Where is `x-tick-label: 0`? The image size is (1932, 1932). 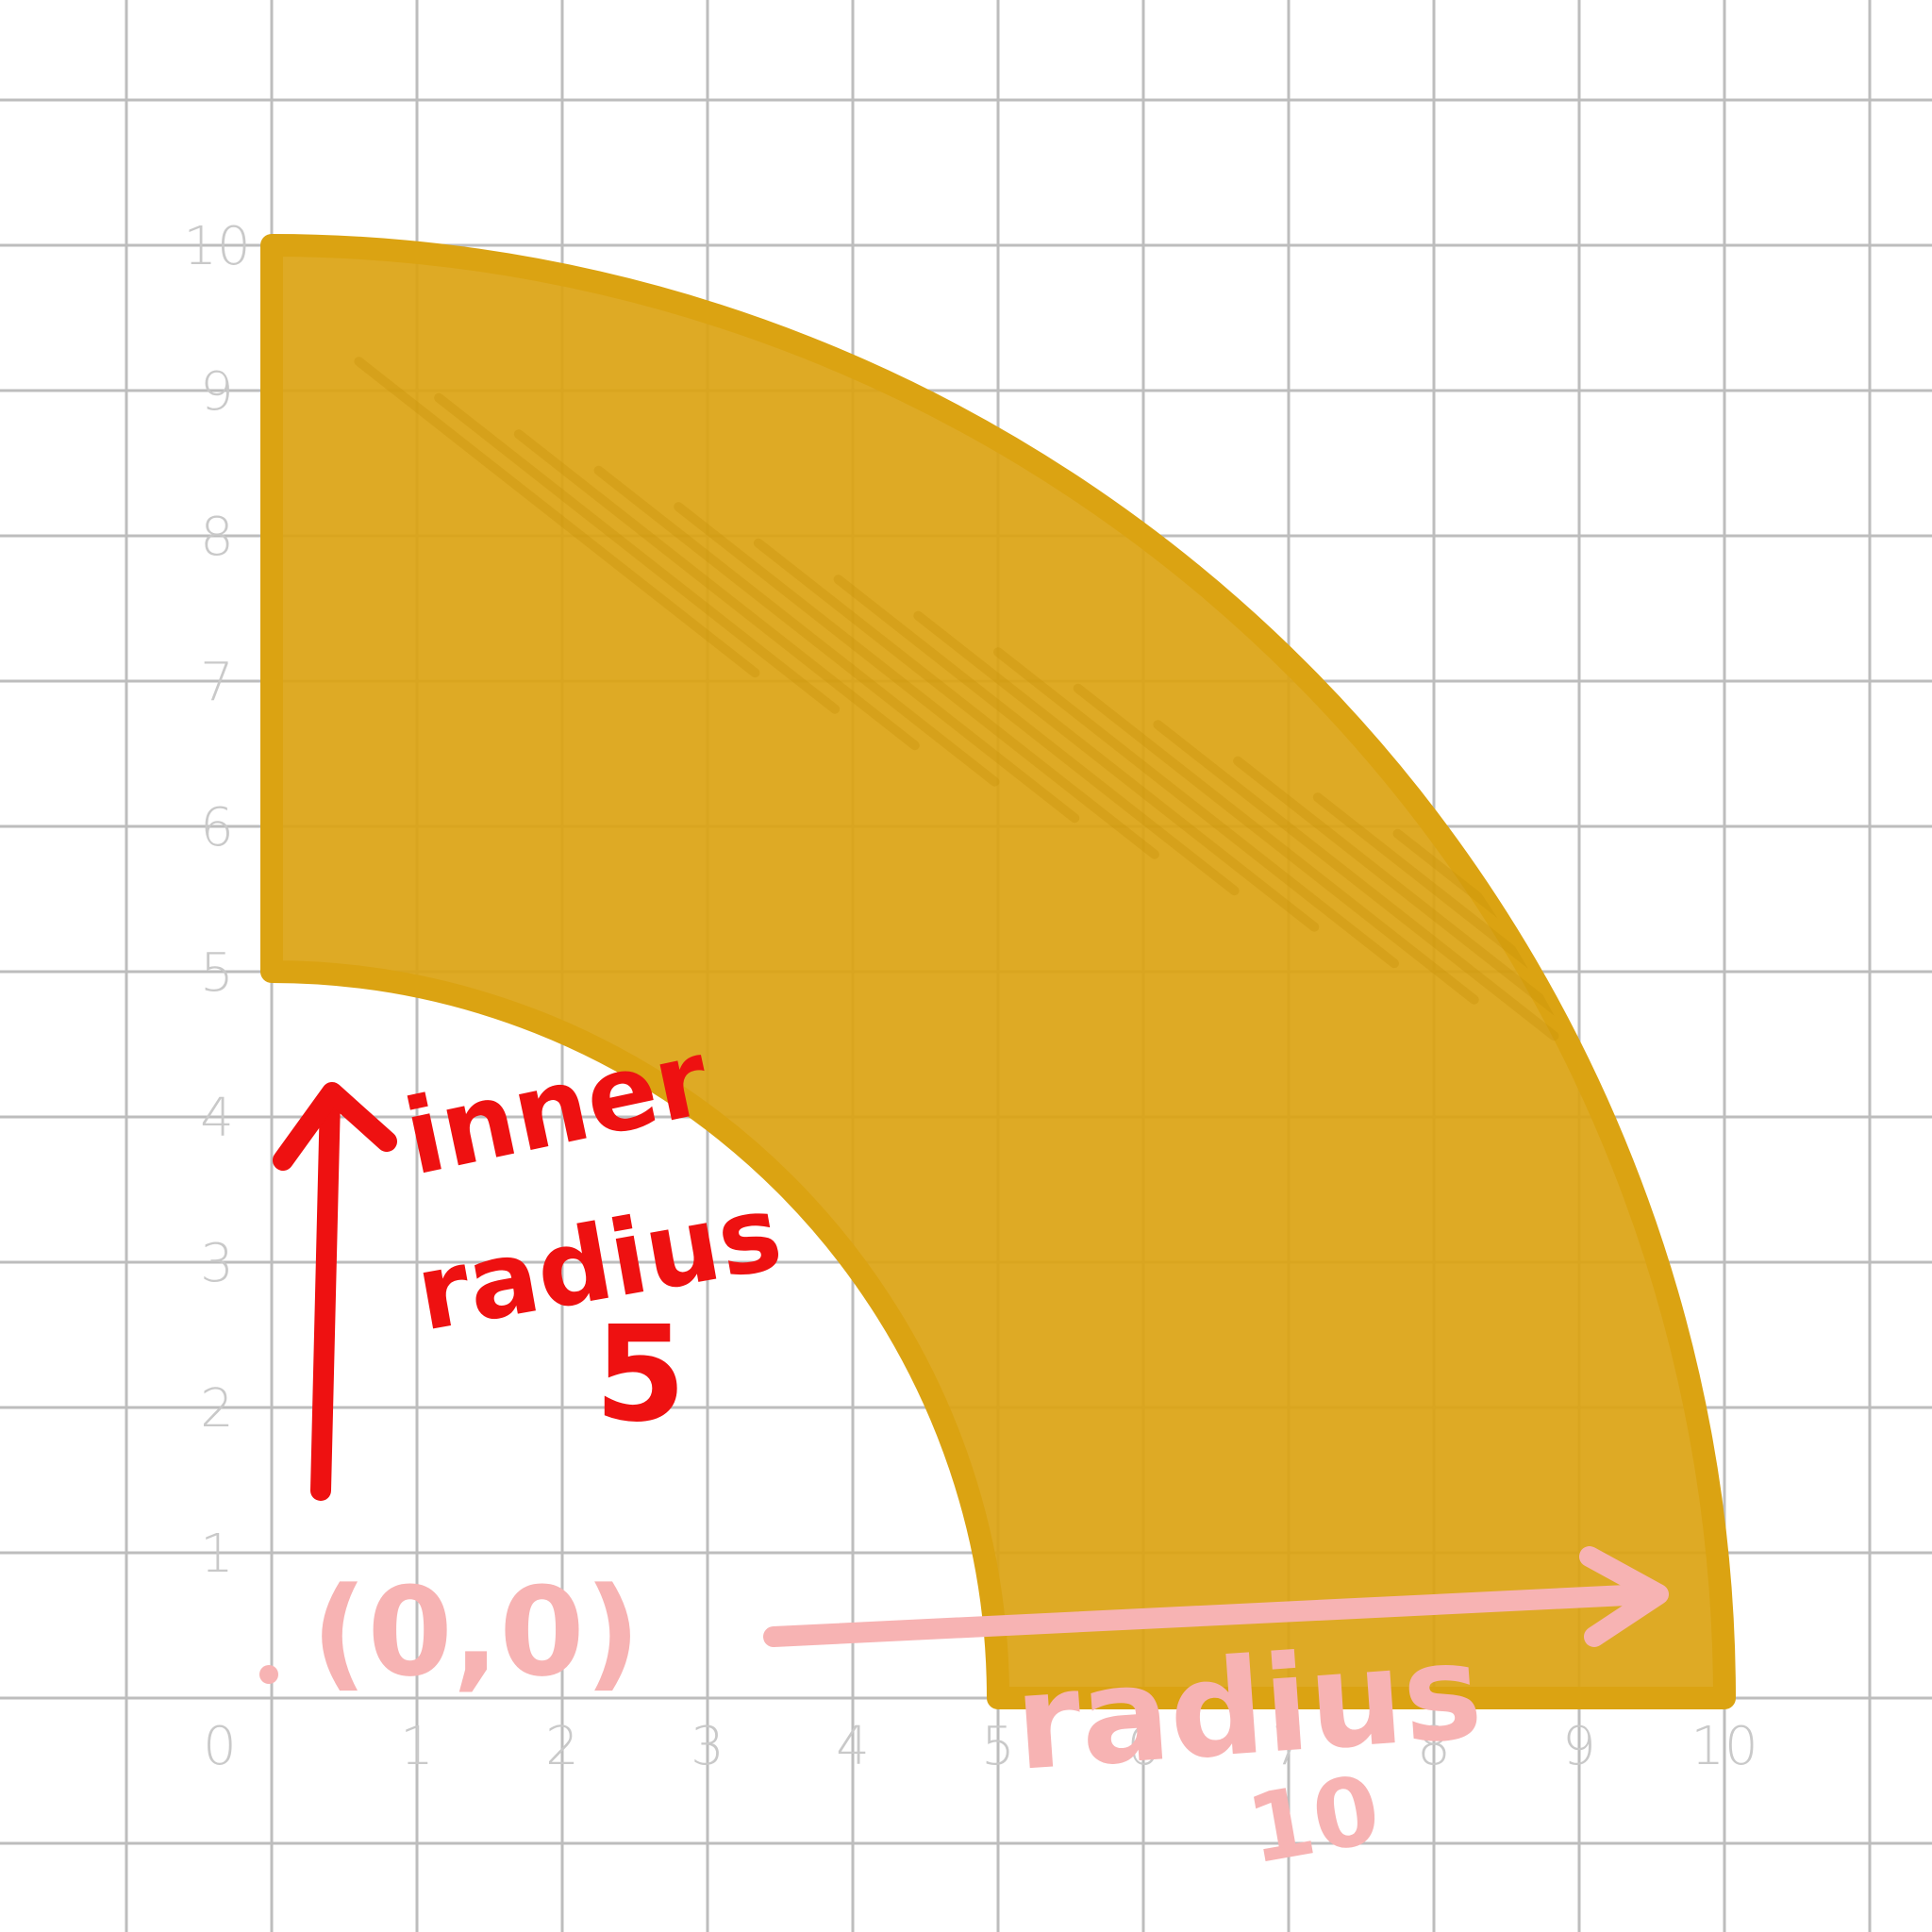
x-tick-label: 0 is located at coordinates (220, 1746).